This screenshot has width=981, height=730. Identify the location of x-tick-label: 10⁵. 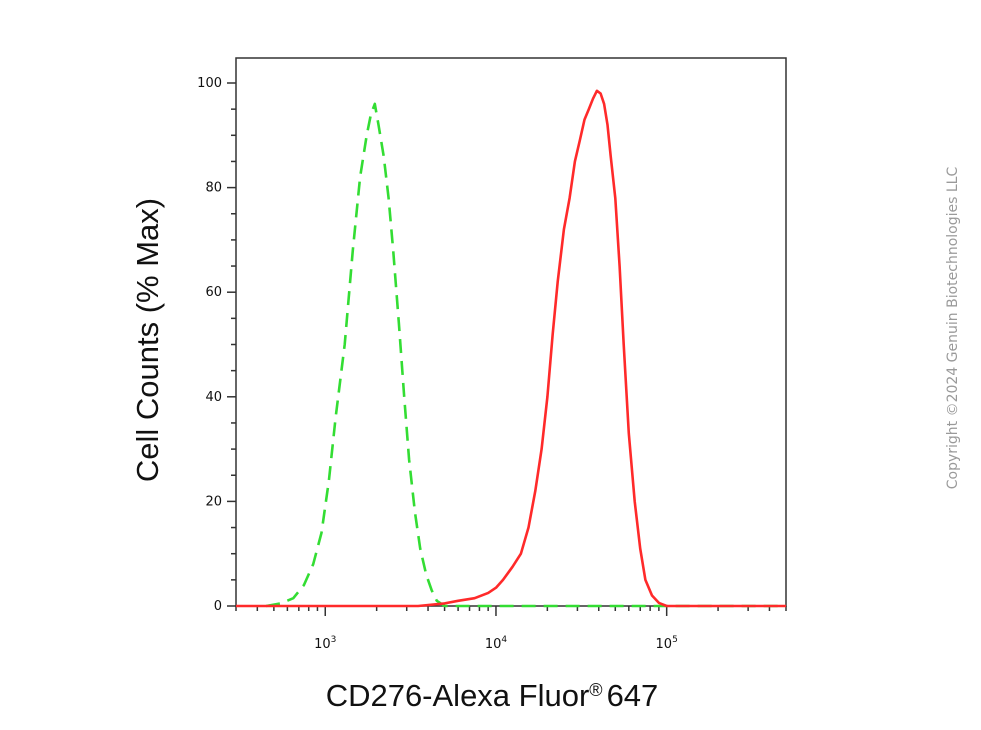
(667, 643).